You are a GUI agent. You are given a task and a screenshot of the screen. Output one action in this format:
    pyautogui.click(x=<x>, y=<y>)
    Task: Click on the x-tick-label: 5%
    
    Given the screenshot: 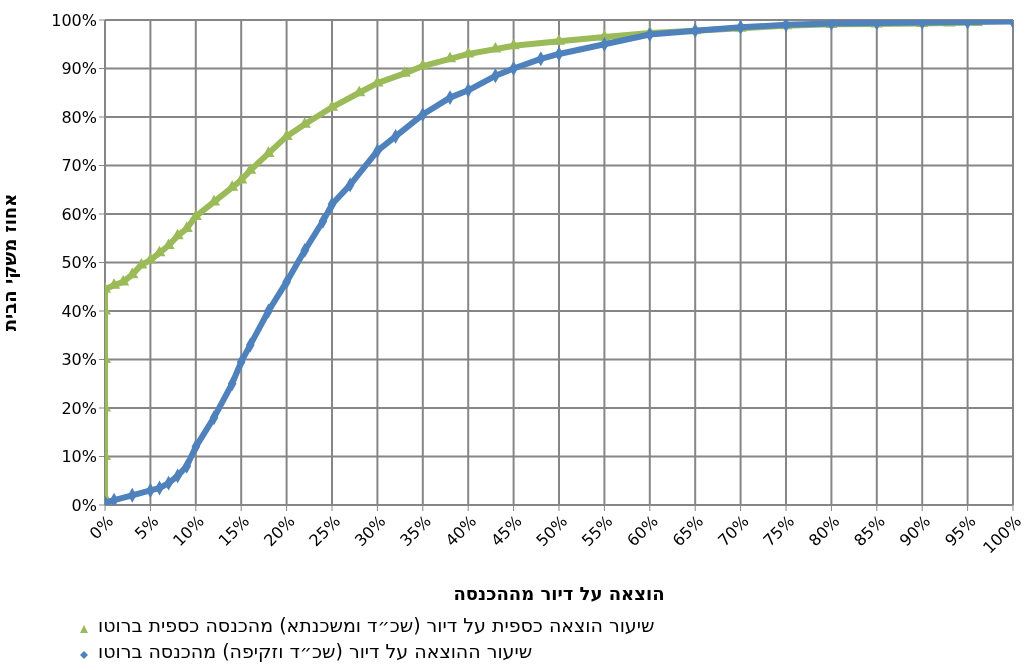 What is the action you would take?
    pyautogui.click(x=147, y=527)
    